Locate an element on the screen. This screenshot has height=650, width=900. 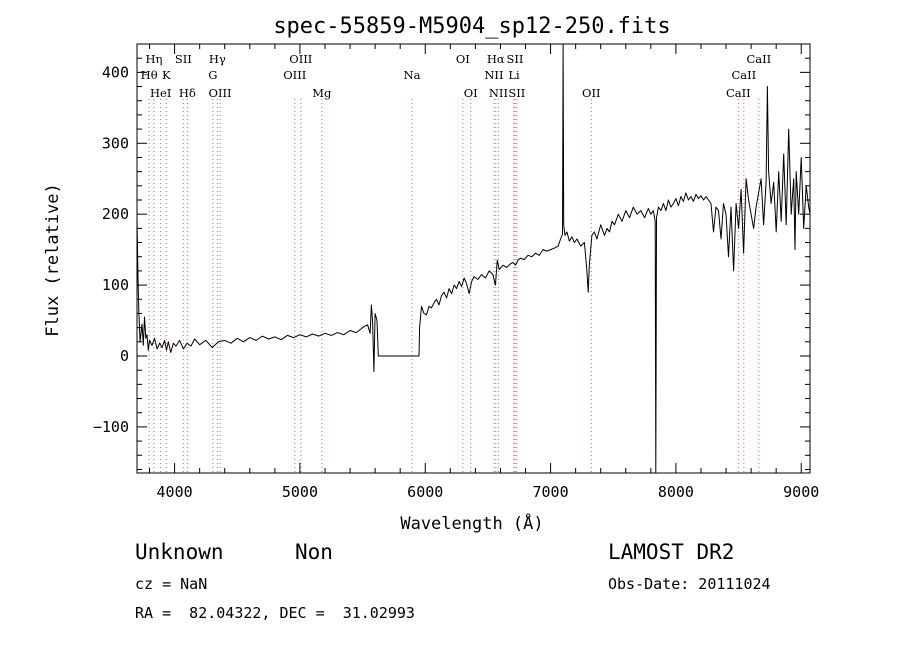
x-tick-label-9000: 9000 is located at coordinates (801, 492).